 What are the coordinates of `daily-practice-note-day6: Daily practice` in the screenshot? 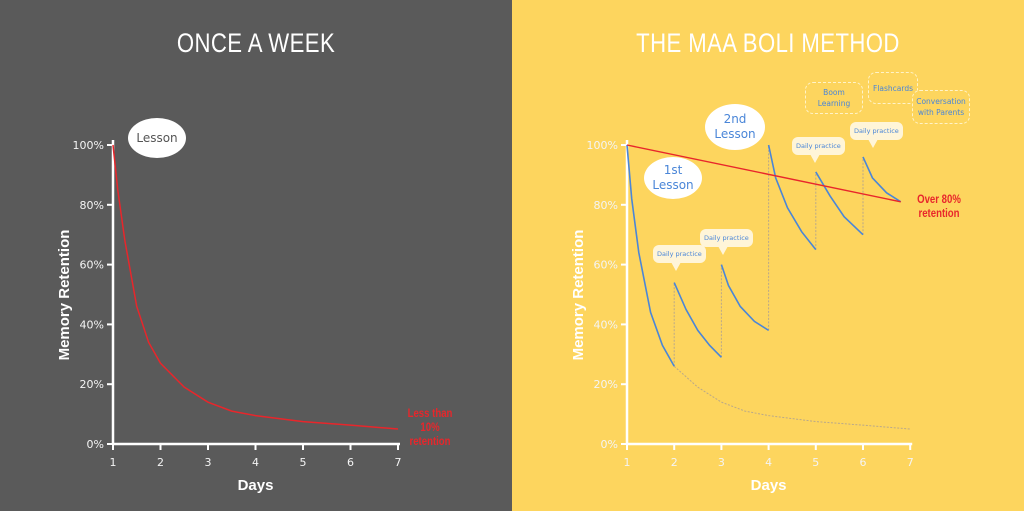 It's located at (876, 135).